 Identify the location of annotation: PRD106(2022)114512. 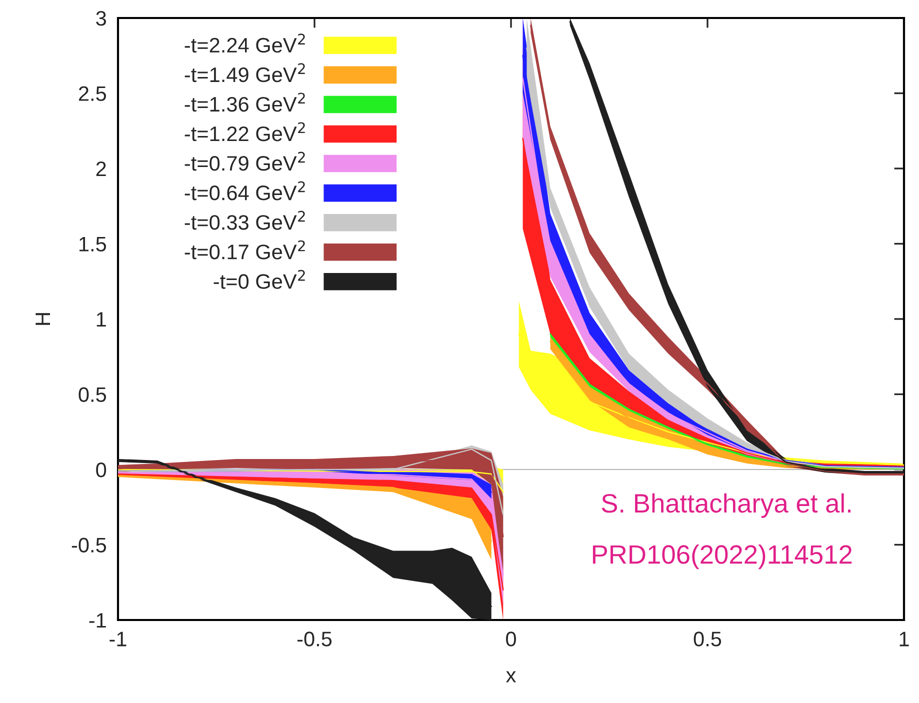
(722, 557).